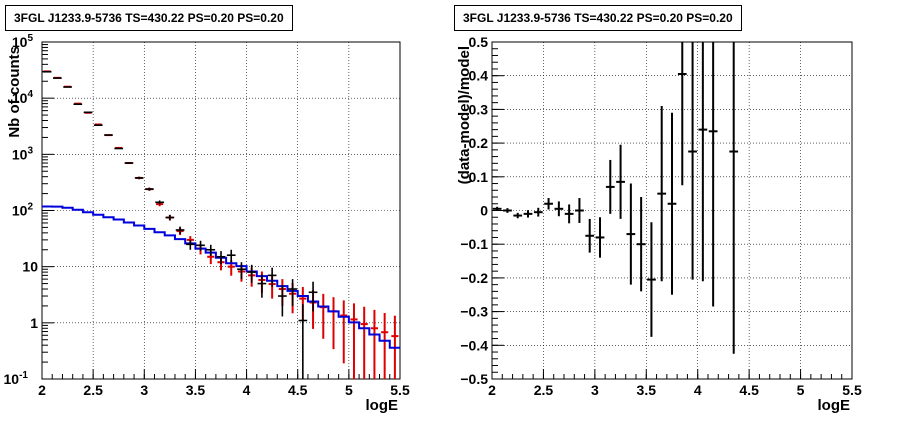  I want to click on counts-y-tick-label: 10², so click(23, 210).